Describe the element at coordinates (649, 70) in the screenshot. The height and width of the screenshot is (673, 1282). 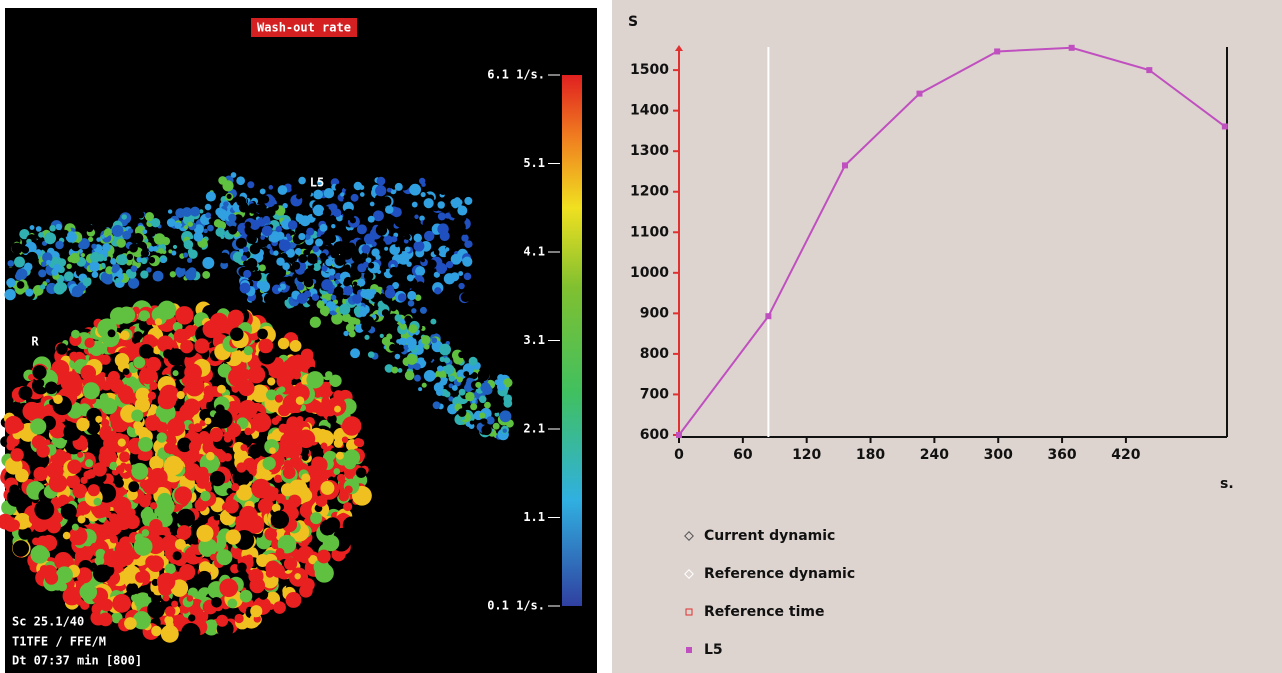
I see `y-tick-label: 1500` at that location.